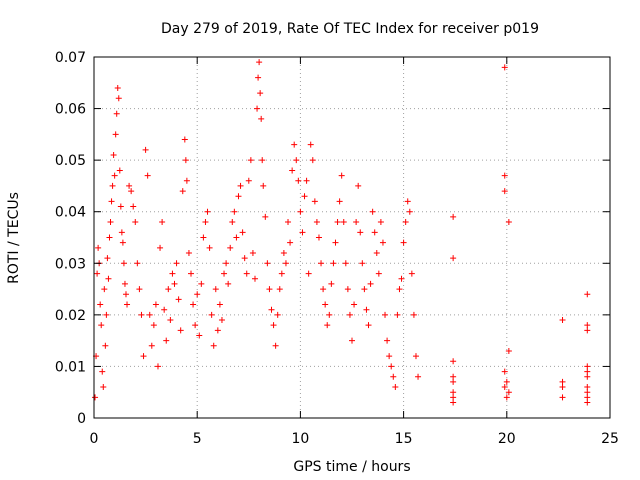 This screenshot has width=640, height=480. Describe the element at coordinates (404, 439) in the screenshot. I see `x-tick-label: 15` at that location.